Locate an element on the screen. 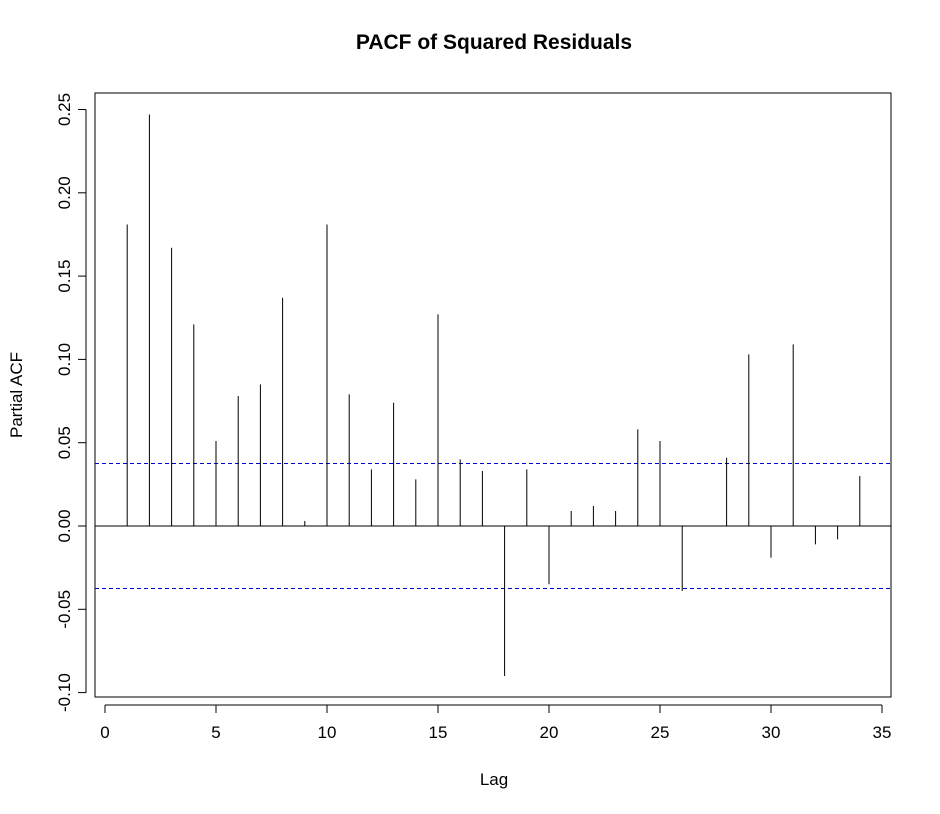 This screenshot has width=940, height=814. chart-title: PACF of Squared Residuals is located at coordinates (494, 42).